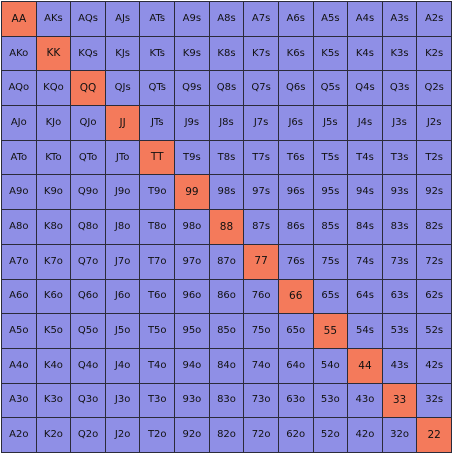 The width and height of the screenshot is (453, 454). What do you see at coordinates (53, 123) in the screenshot?
I see `hand-cell-KJo: KJo` at bounding box center [53, 123].